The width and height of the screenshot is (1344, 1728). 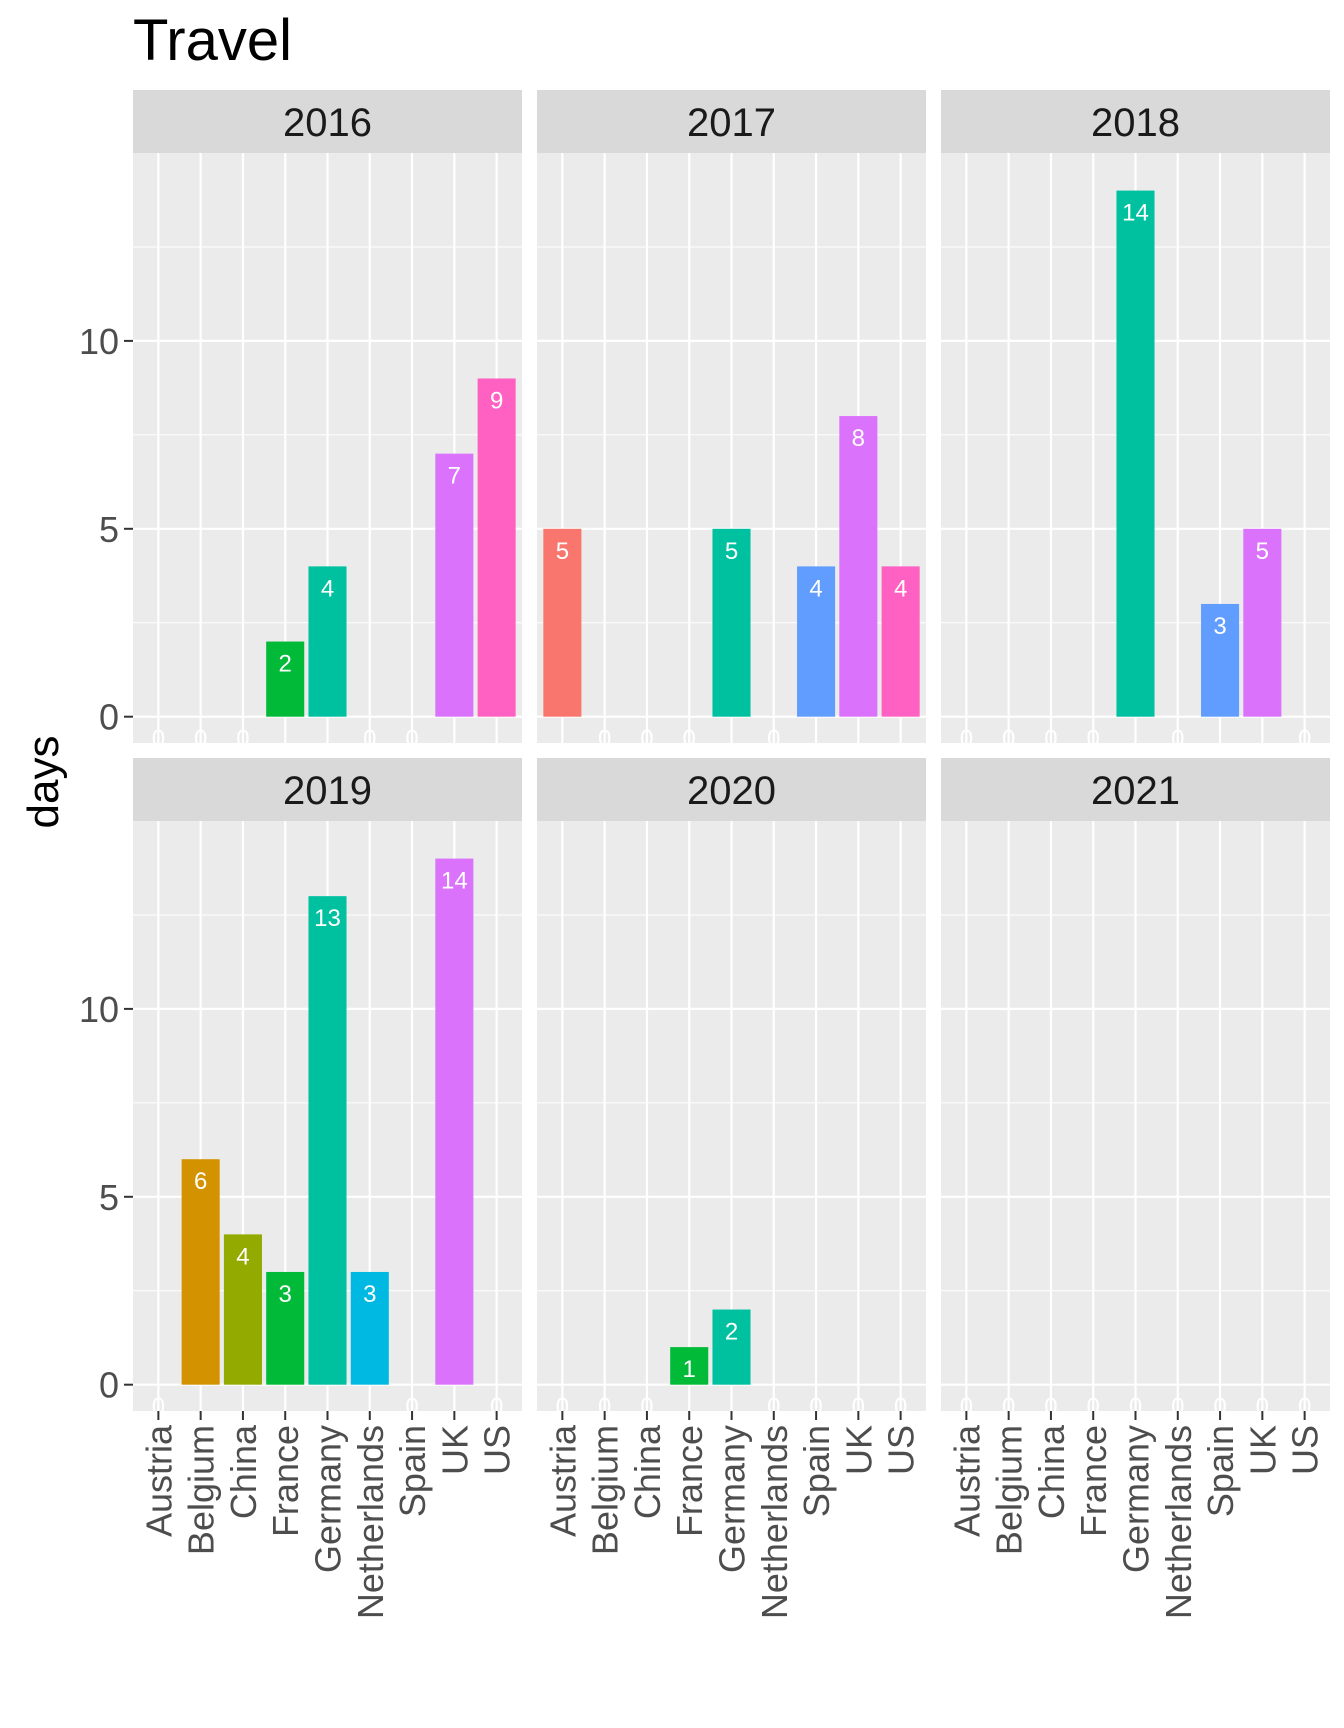 I want to click on chart-title: Travel, so click(x=212, y=40).